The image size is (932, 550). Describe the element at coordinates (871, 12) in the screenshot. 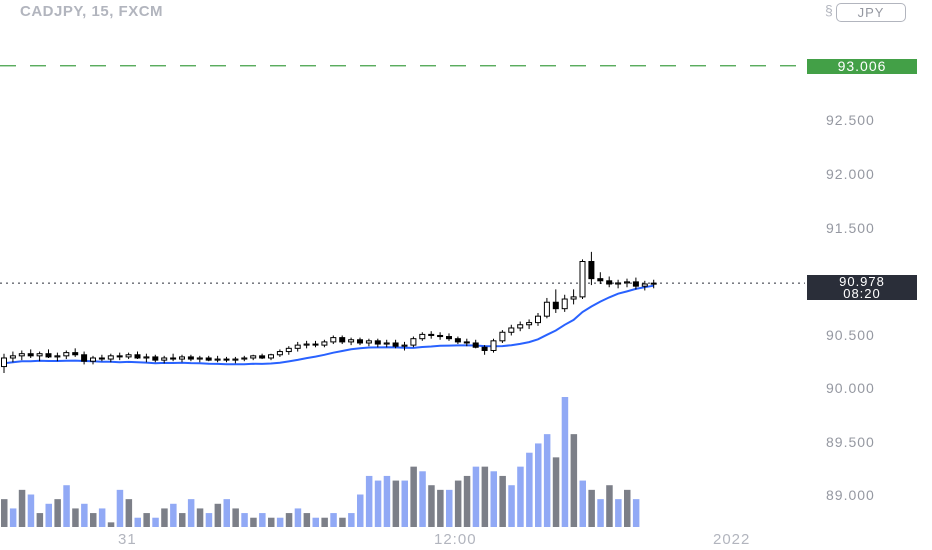

I see `currency-label: JPY` at that location.